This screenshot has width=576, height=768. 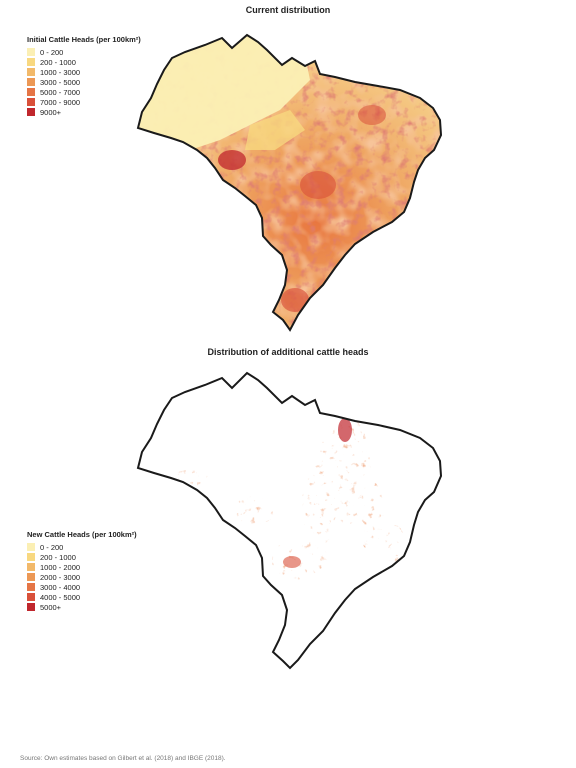 I want to click on legend-label: 4000 - 5000, so click(x=60, y=597).